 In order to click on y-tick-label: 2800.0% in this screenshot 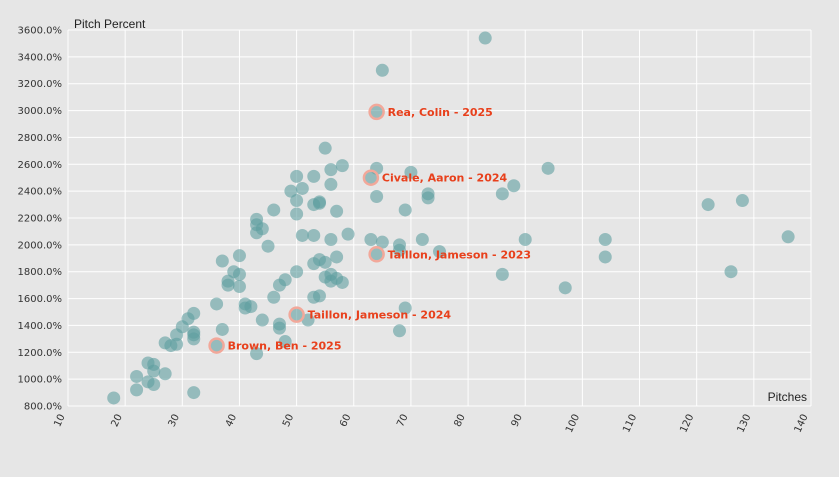, I will do `click(40, 138)`.